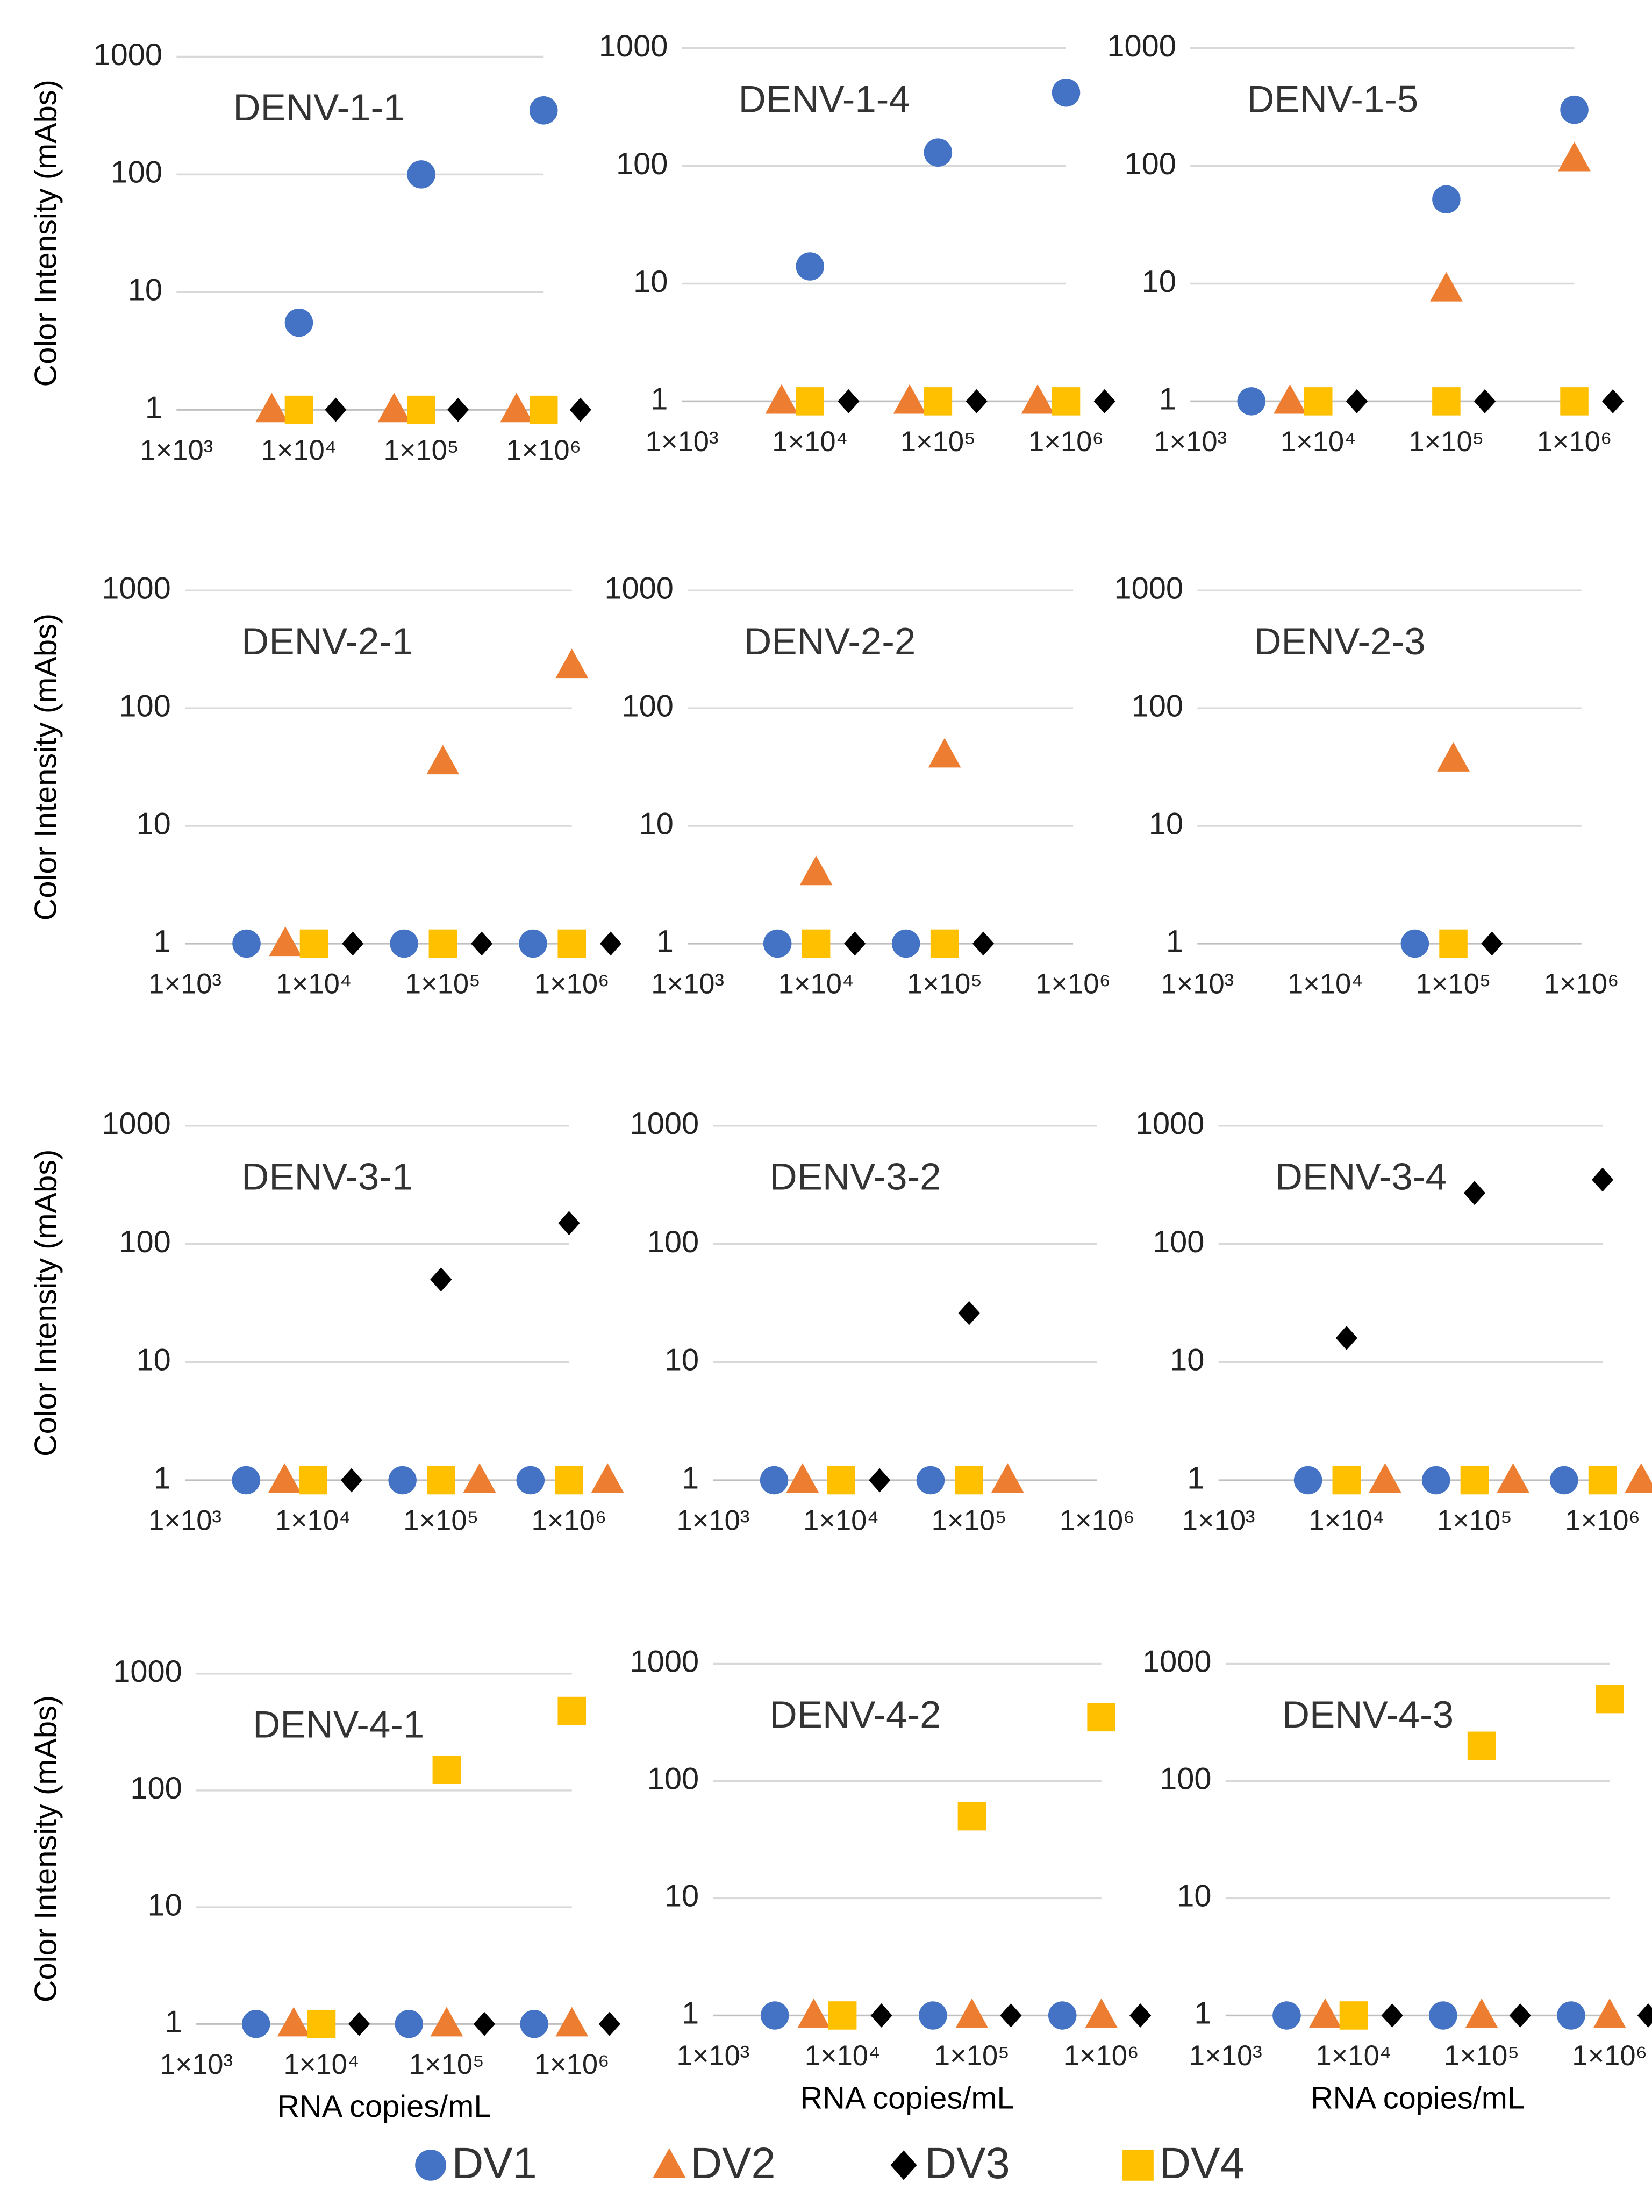 The image size is (1652, 2212). I want to click on x-axis-label: RNA copies/mL, so click(1418, 2098).